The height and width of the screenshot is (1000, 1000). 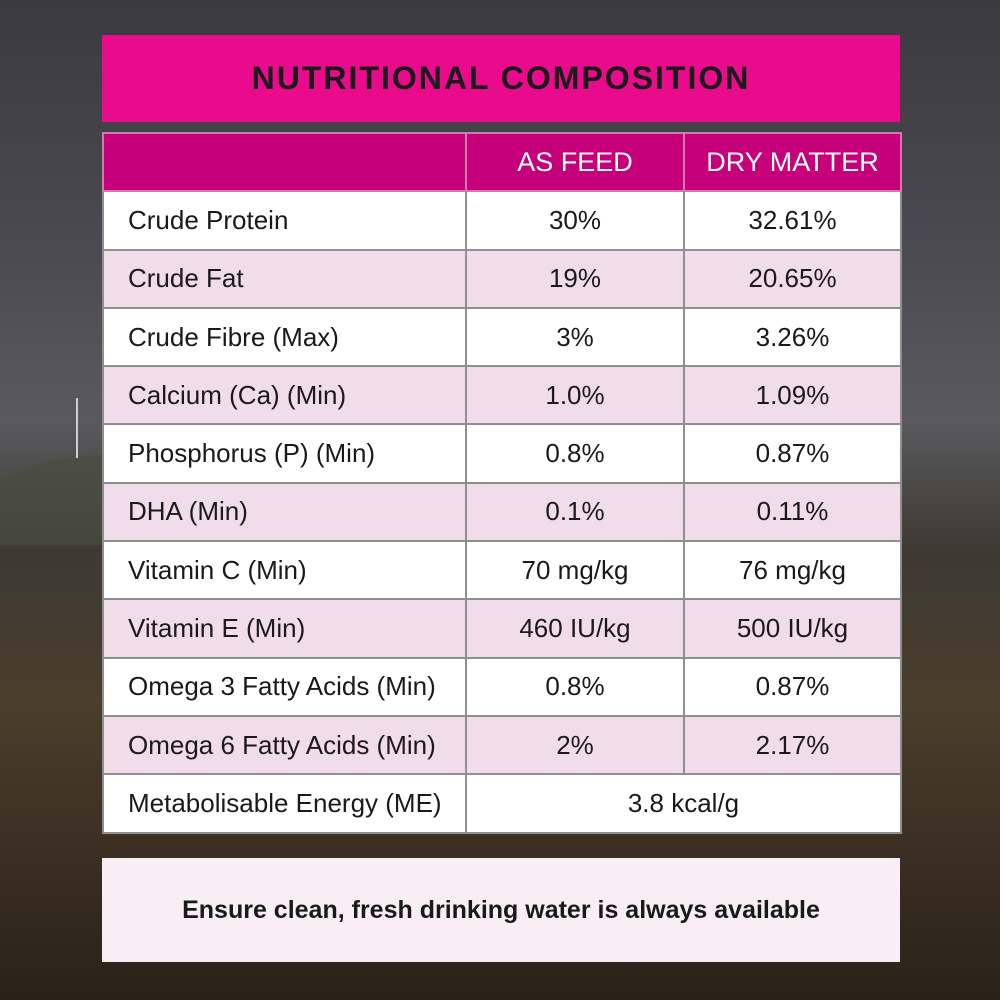 What do you see at coordinates (792, 395) in the screenshot?
I see `dry-matter-value: 1.09%` at bounding box center [792, 395].